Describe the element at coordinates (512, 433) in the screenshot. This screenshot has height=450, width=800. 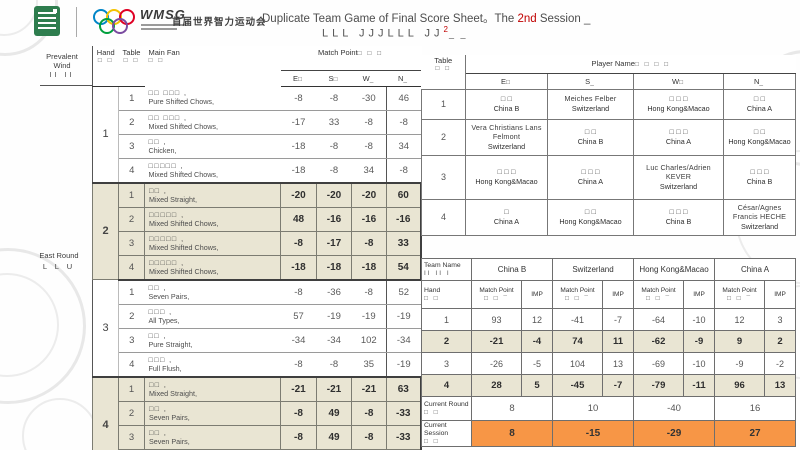
I see `current-session-value: 8` at that location.